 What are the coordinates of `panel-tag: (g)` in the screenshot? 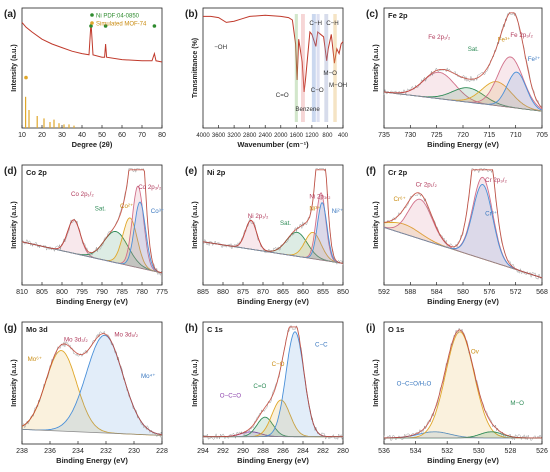 It's located at (10, 328).